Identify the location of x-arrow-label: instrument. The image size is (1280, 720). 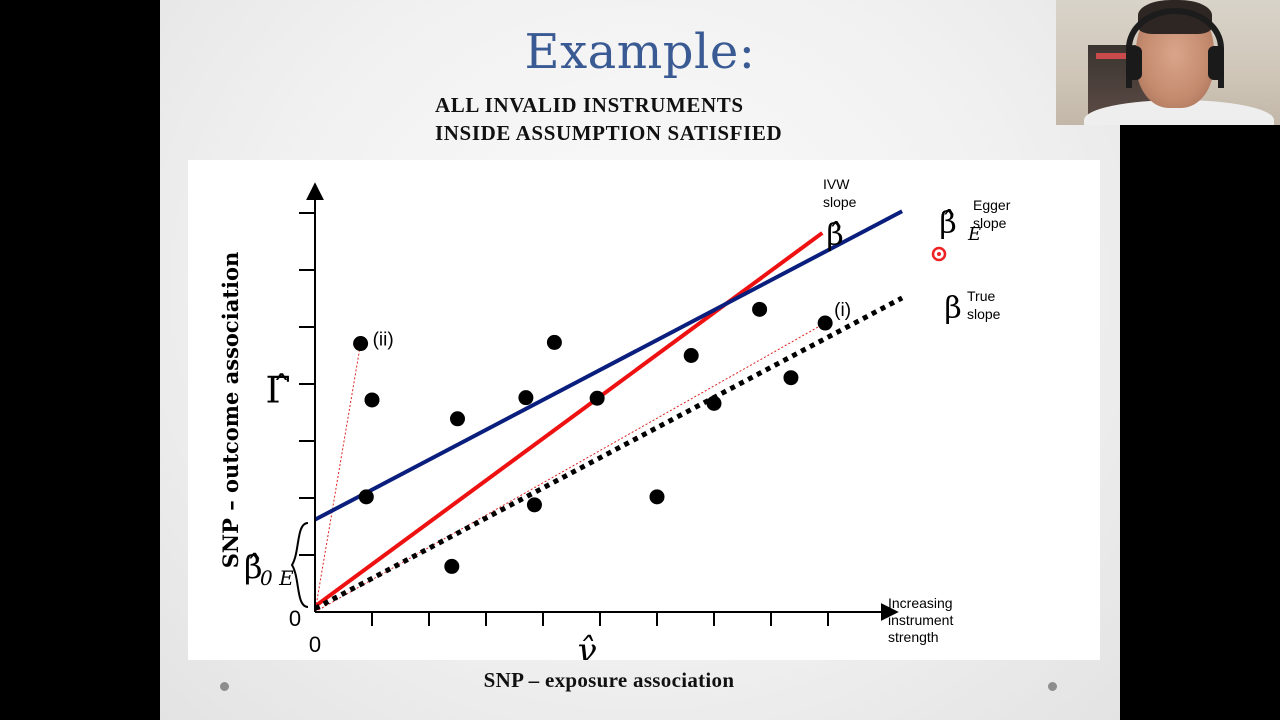
(920, 620).